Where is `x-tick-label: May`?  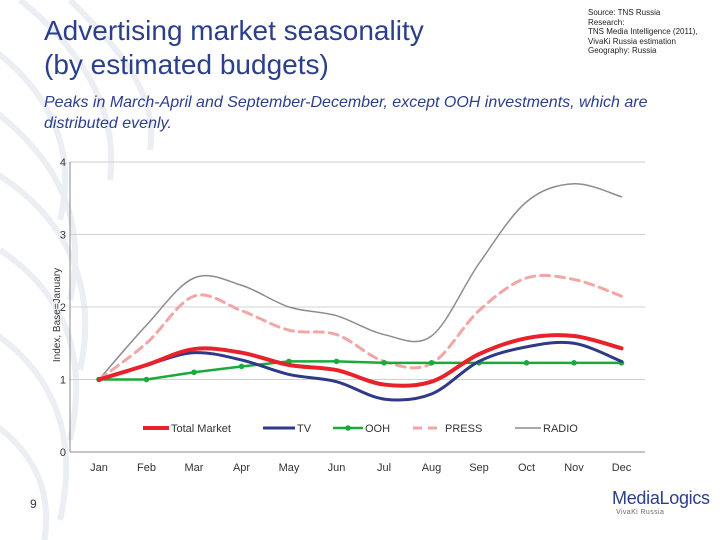 x-tick-label: May is located at coordinates (289, 468).